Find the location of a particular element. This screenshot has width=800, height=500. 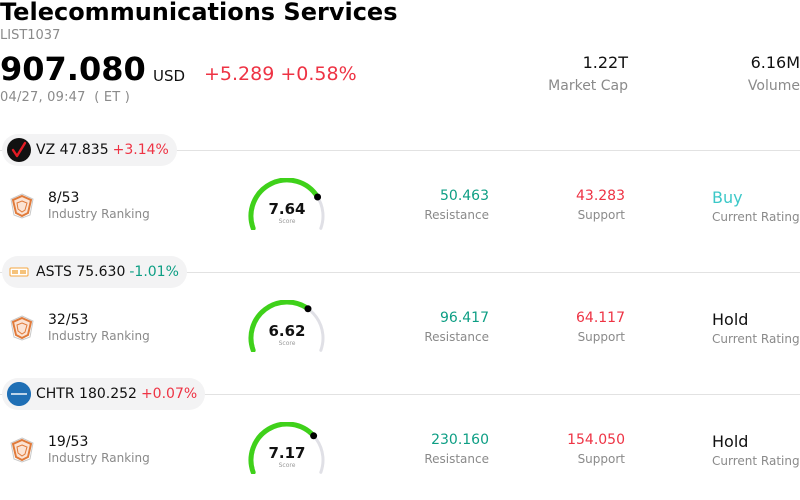

stock-change: -1.01% is located at coordinates (154, 272).